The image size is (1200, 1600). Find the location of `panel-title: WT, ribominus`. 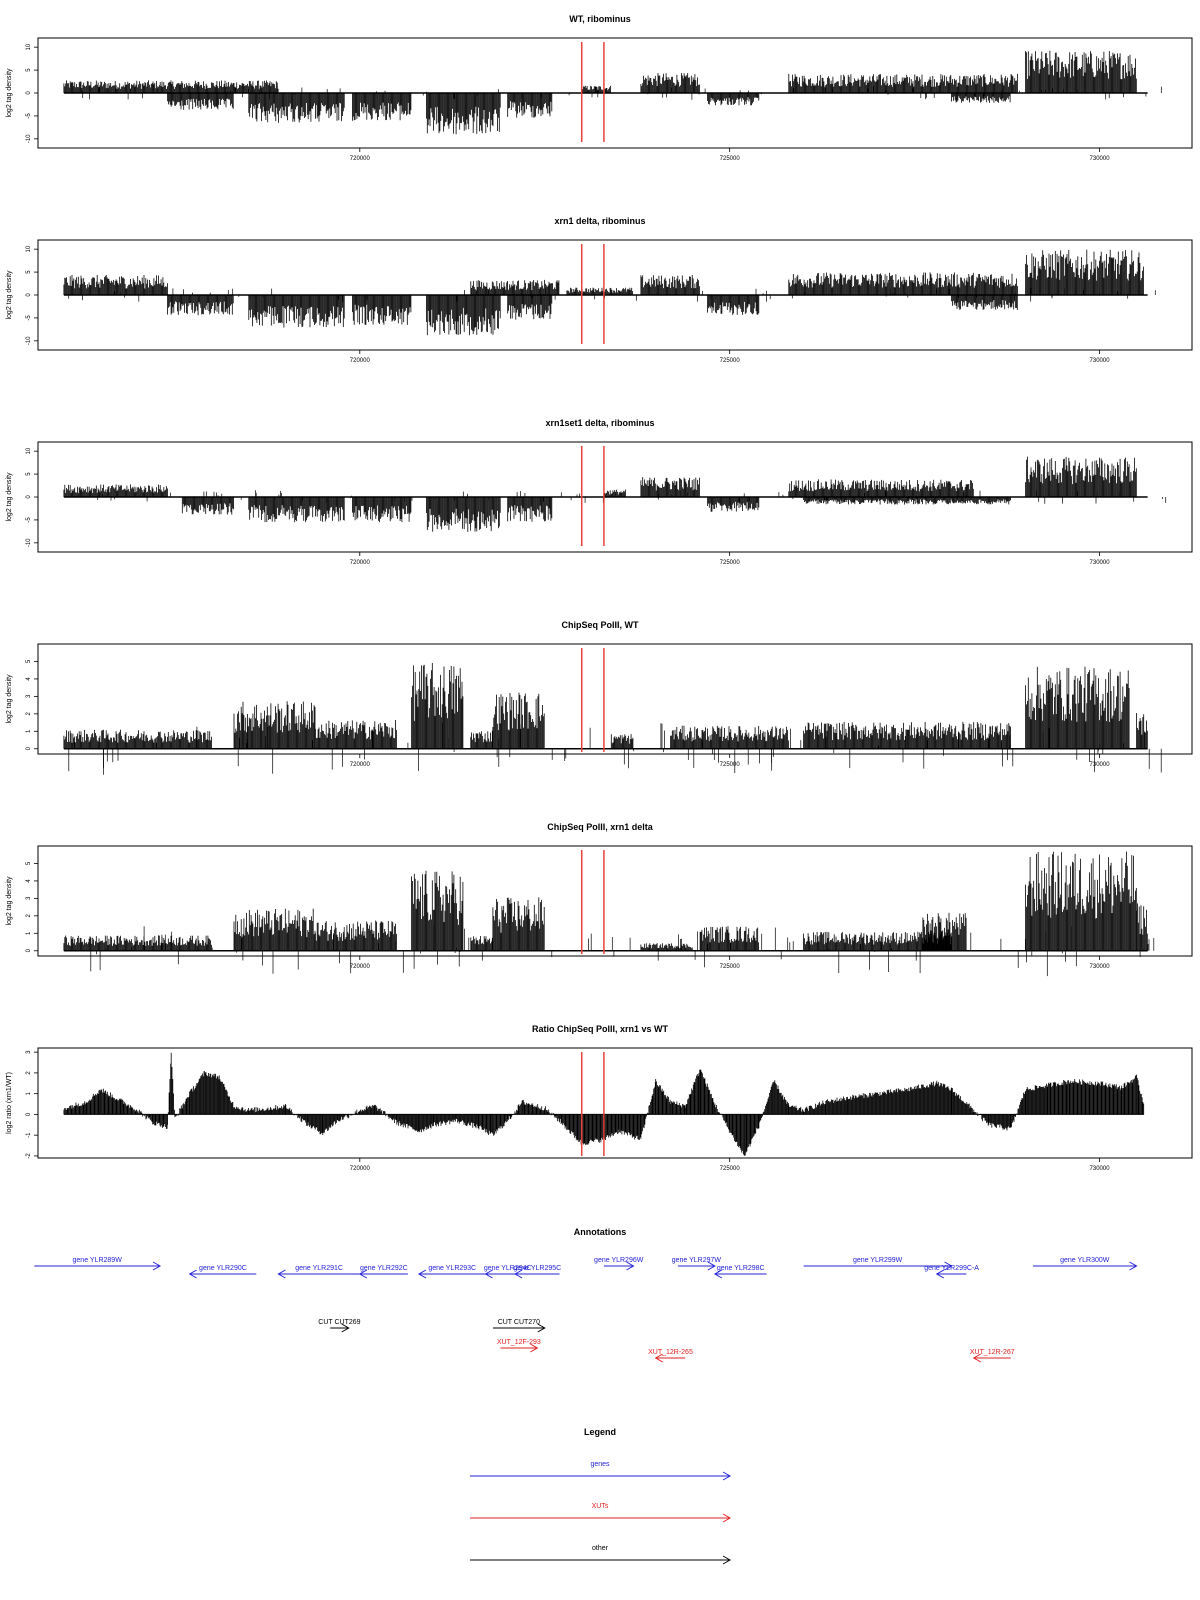

panel-title: WT, ribominus is located at coordinates (600, 19).